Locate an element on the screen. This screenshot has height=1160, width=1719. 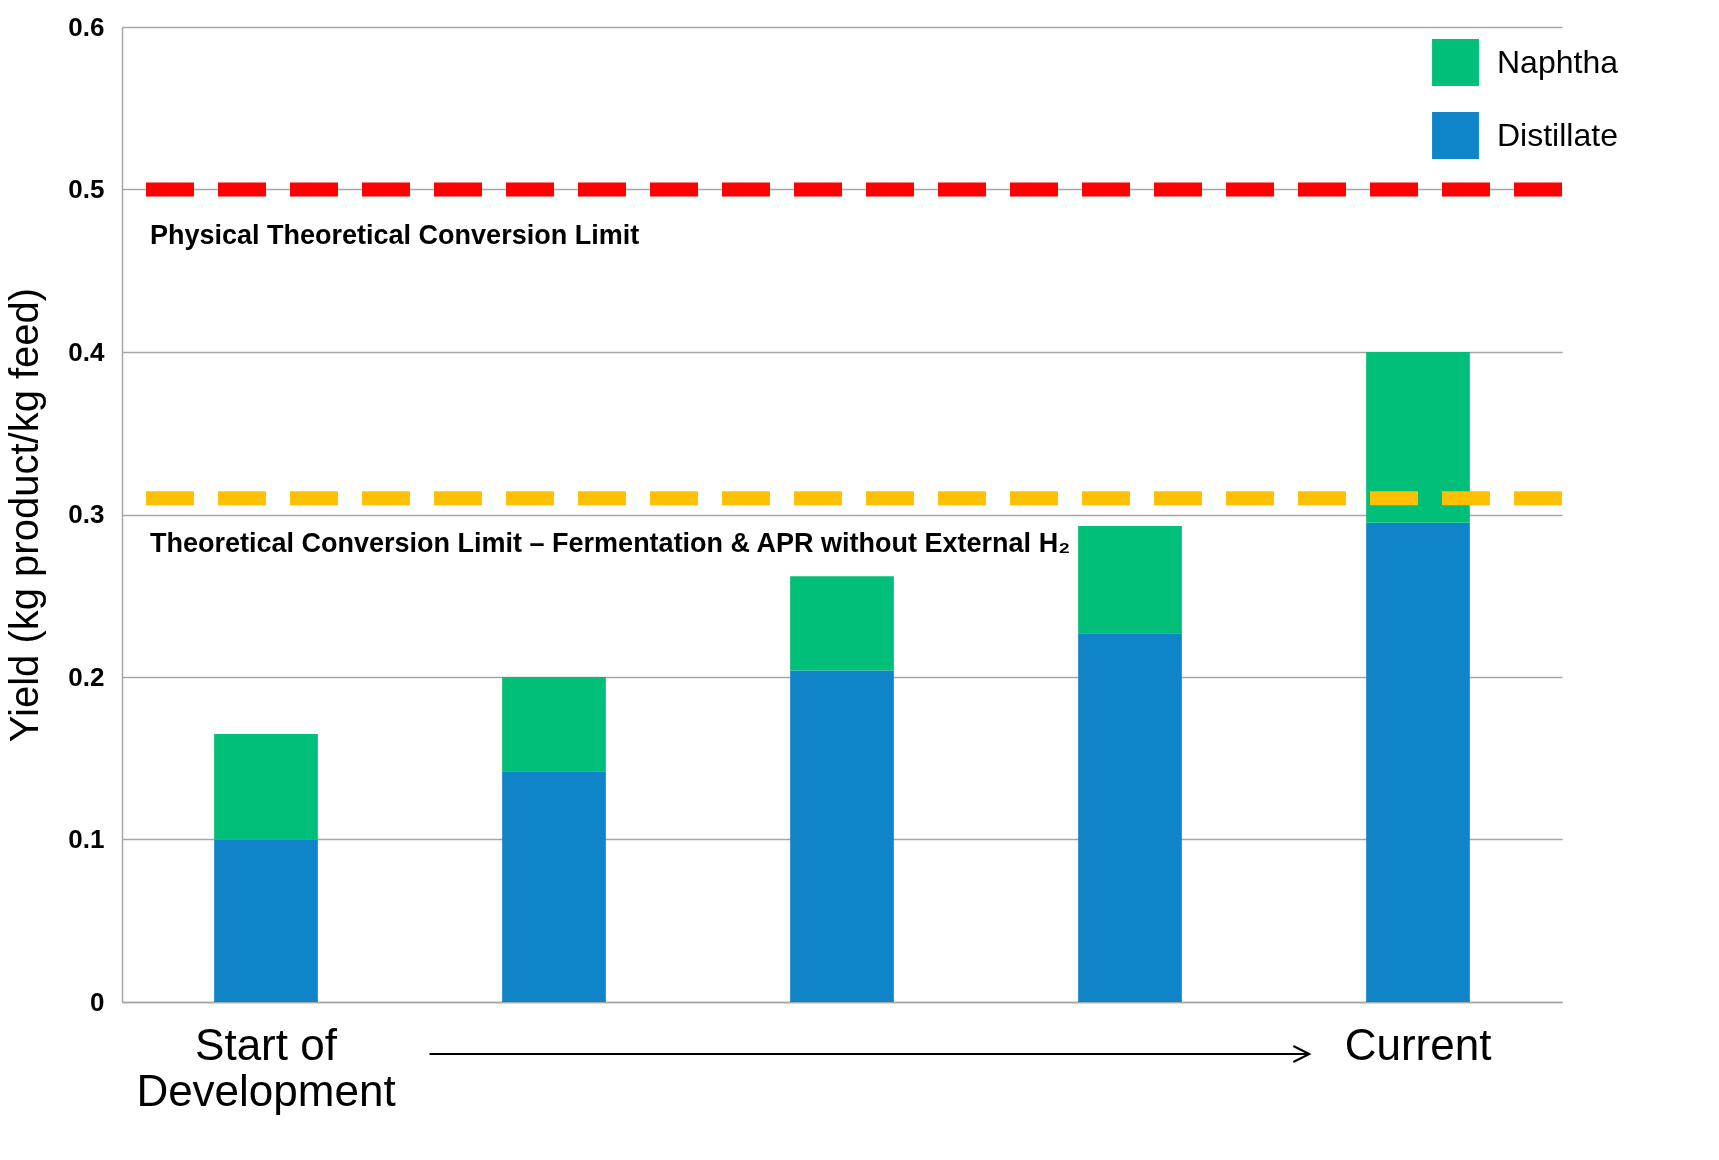
legend-label: Naphtha is located at coordinates (1558, 61).